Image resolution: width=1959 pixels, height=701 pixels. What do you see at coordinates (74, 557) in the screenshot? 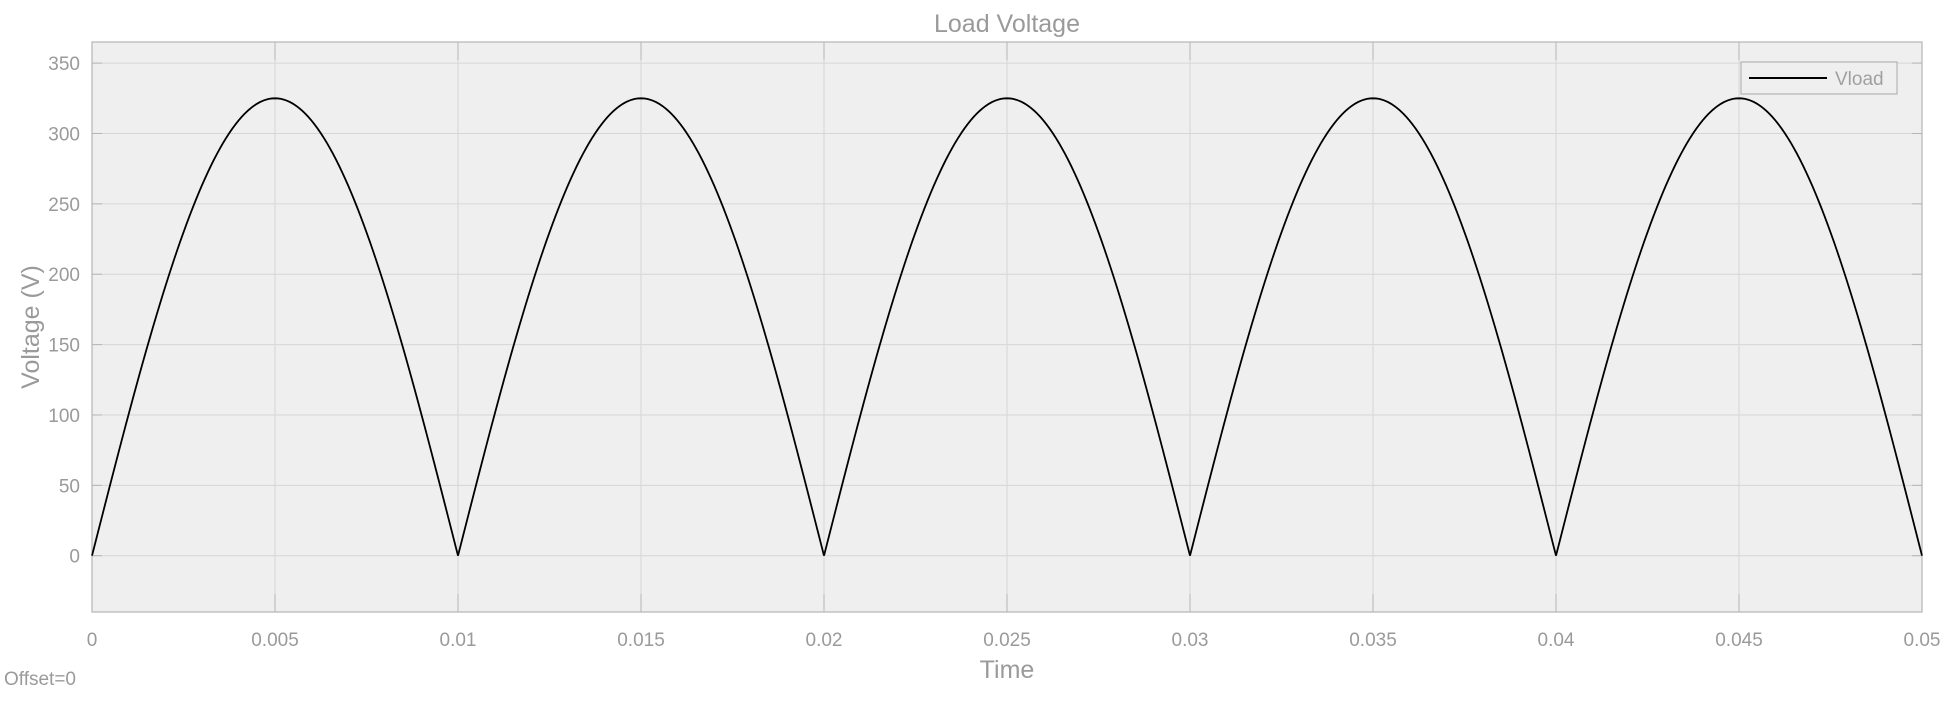
I see `y-tick-label: 0` at bounding box center [74, 557].